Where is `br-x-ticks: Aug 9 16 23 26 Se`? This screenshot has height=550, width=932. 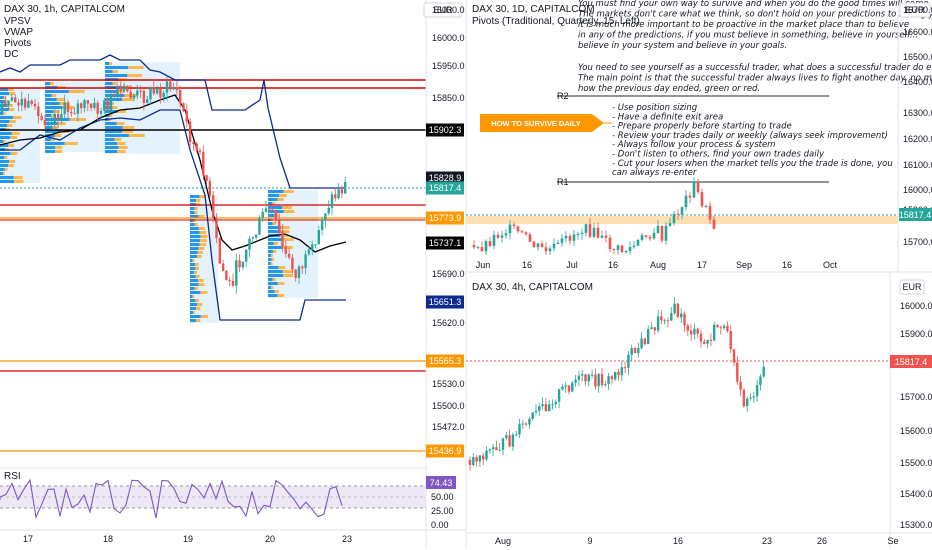
br-x-ticks: Aug 9 16 23 26 Se is located at coordinates (697, 541).